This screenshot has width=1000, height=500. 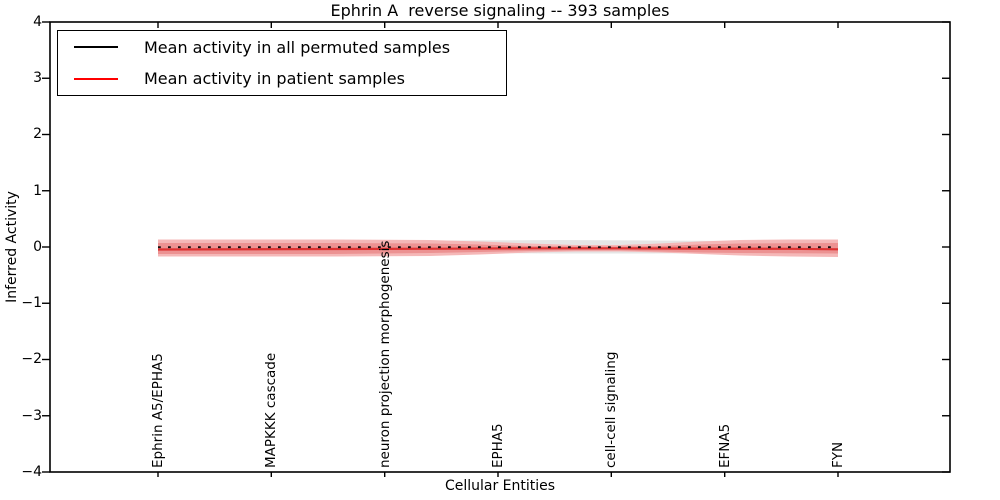 What do you see at coordinates (37, 247) in the screenshot?
I see `ytick-label-0: 0` at bounding box center [37, 247].